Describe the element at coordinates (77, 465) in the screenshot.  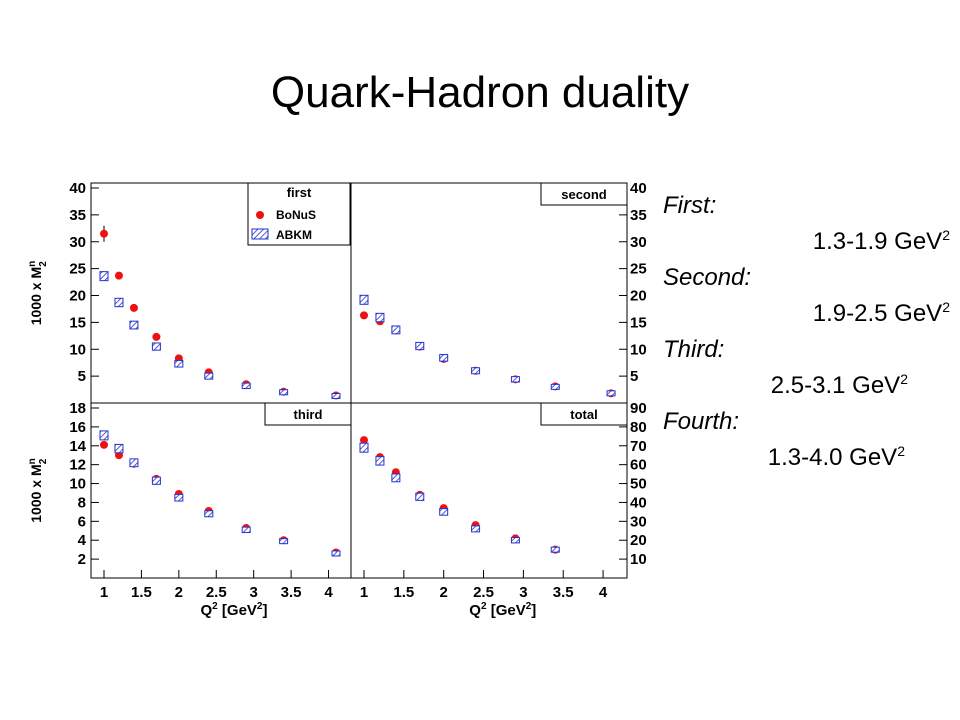
I see `y-tick-label: 12` at that location.